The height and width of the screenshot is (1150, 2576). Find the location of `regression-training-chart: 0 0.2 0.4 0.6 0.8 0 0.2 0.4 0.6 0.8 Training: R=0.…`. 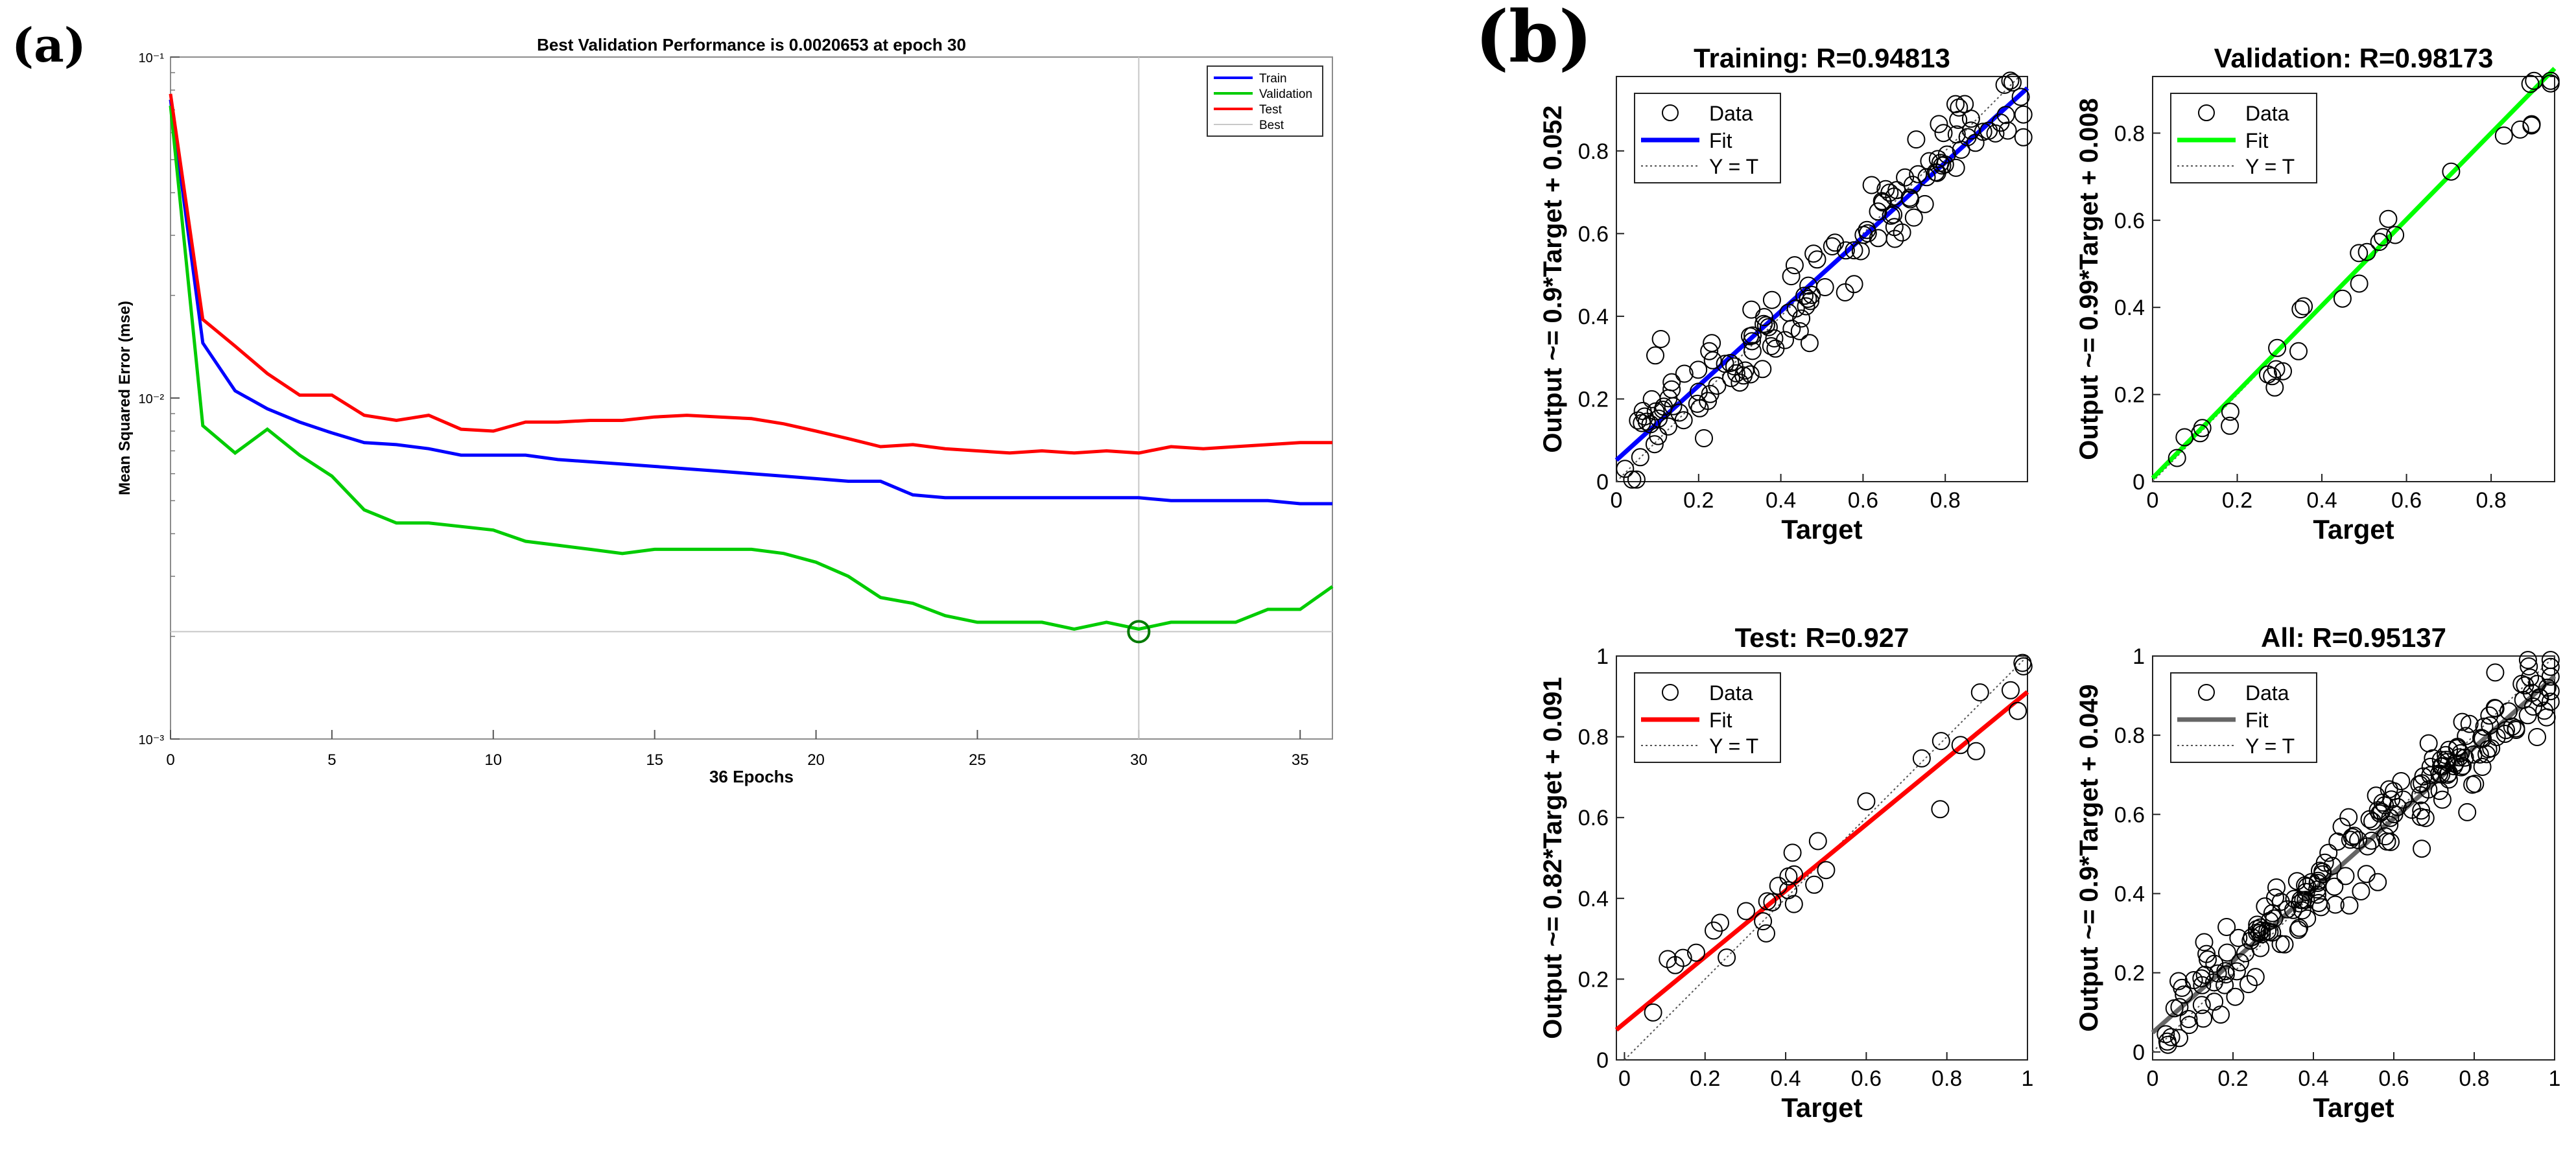

regression-training-chart: 0 0.2 0.4 0.6 0.8 0 0.2 0.4 0.6 0.8 Training: R=0.… is located at coordinates (1786, 294).